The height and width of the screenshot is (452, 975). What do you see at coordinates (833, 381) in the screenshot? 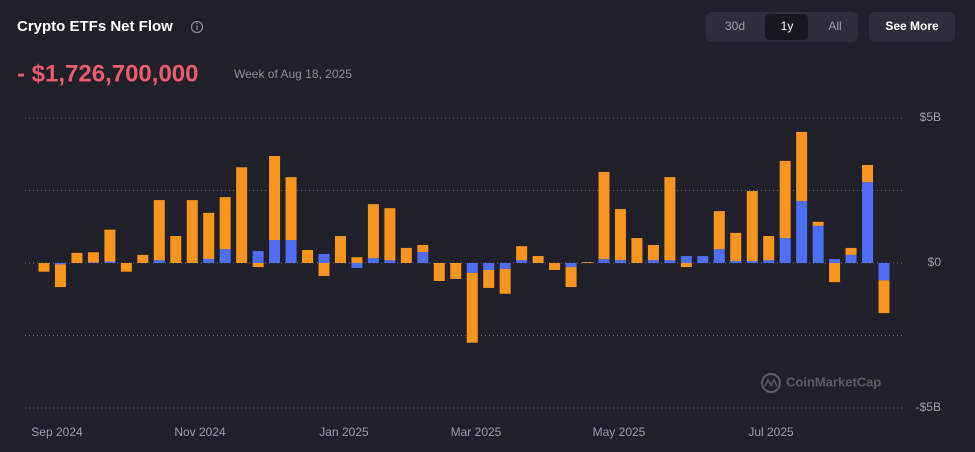
I see `watermark-text: CoinMarketCap` at bounding box center [833, 381].